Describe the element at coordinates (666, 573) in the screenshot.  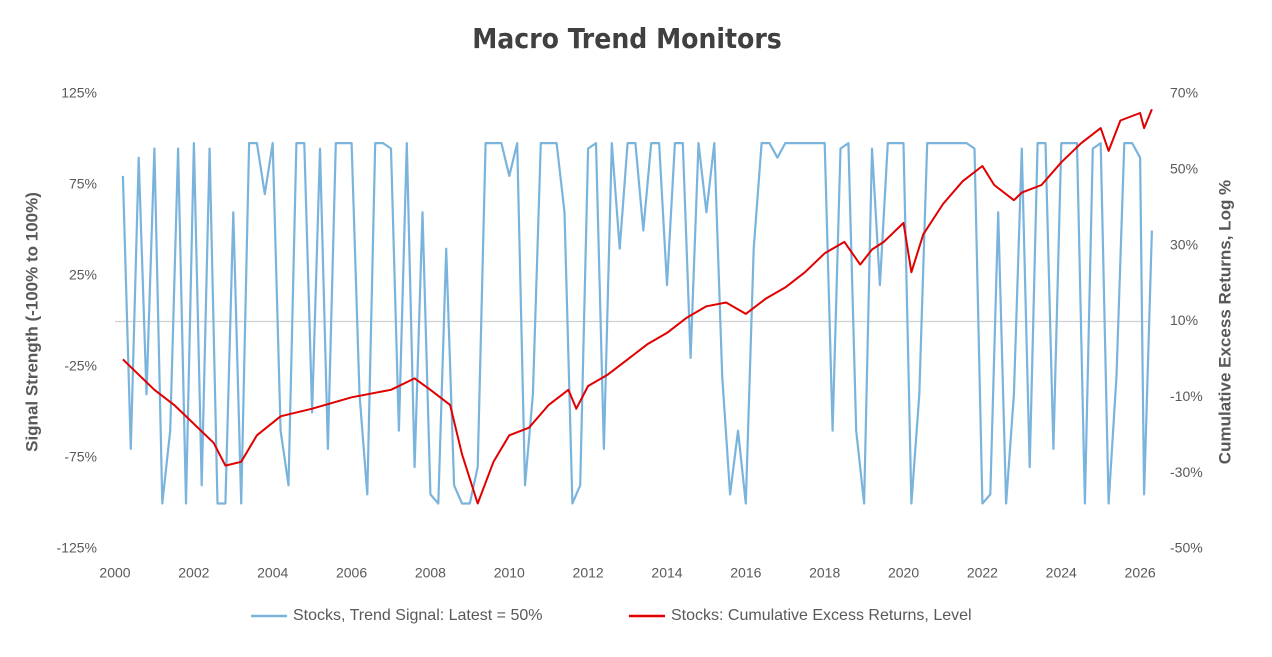
I see `x-tick-label: 2014` at that location.